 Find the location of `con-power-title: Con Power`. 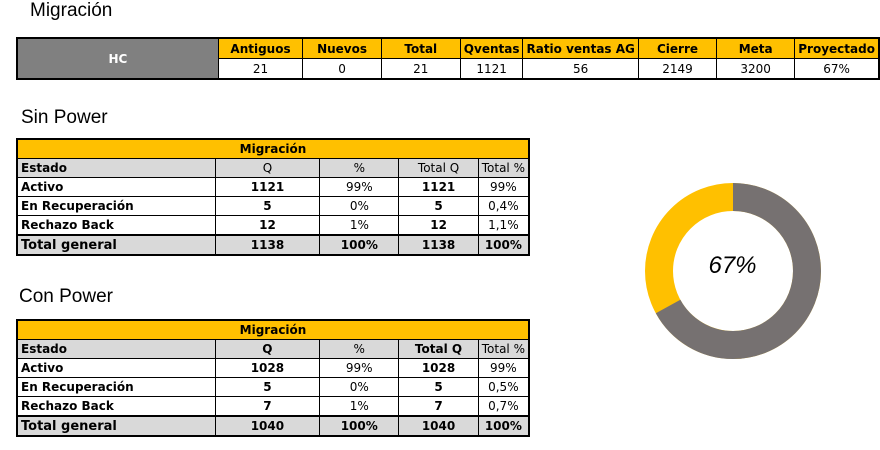

con-power-title: Con Power is located at coordinates (66, 296).